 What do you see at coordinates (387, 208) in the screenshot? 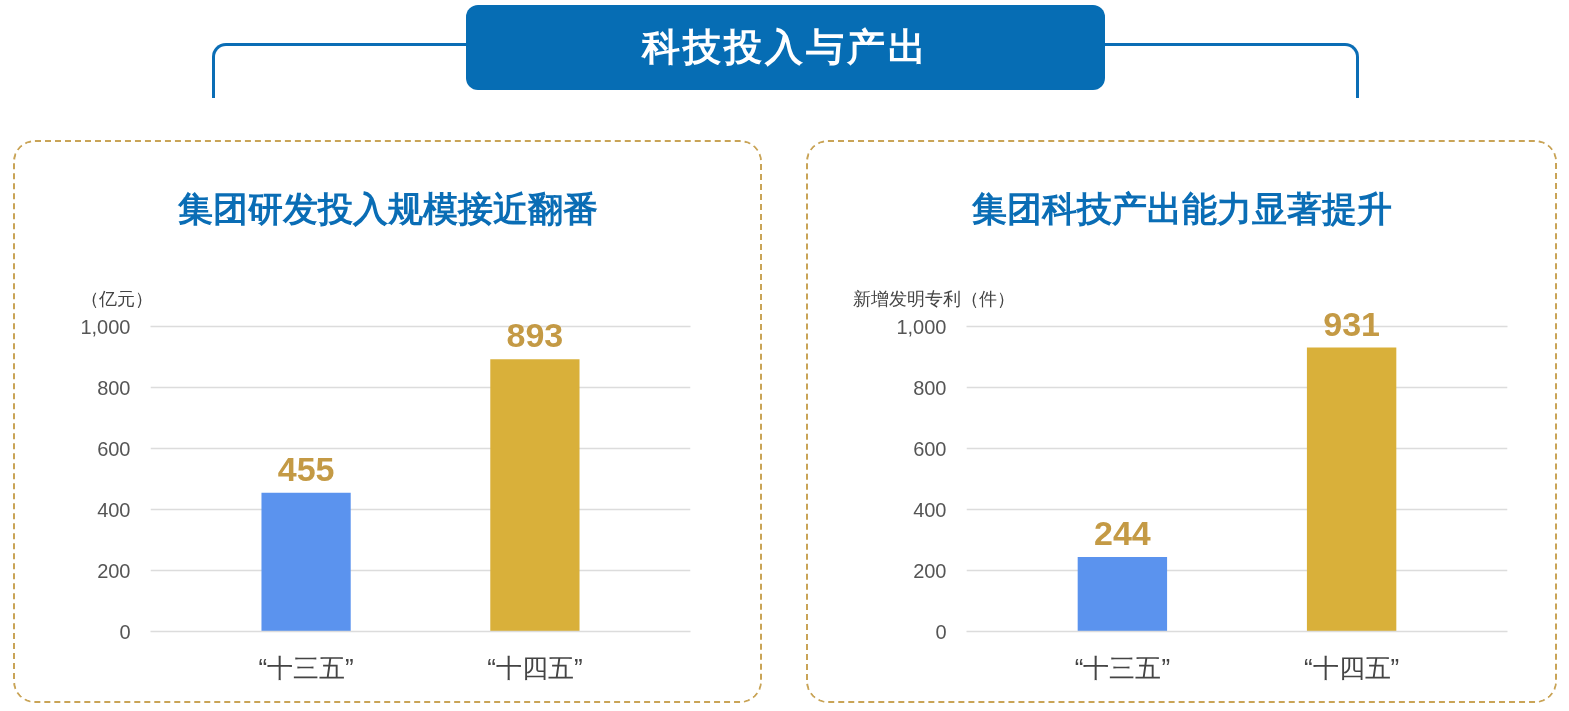
I see `chart-title: 集团研发投入规模接近翻番` at bounding box center [387, 208].